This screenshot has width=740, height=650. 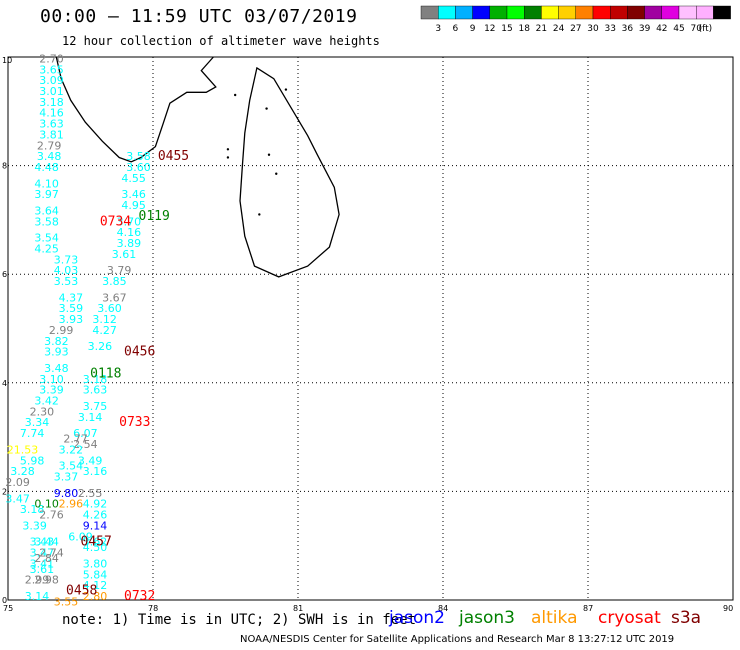 I want to click on pass-time-label: 0456, so click(x=139, y=352).